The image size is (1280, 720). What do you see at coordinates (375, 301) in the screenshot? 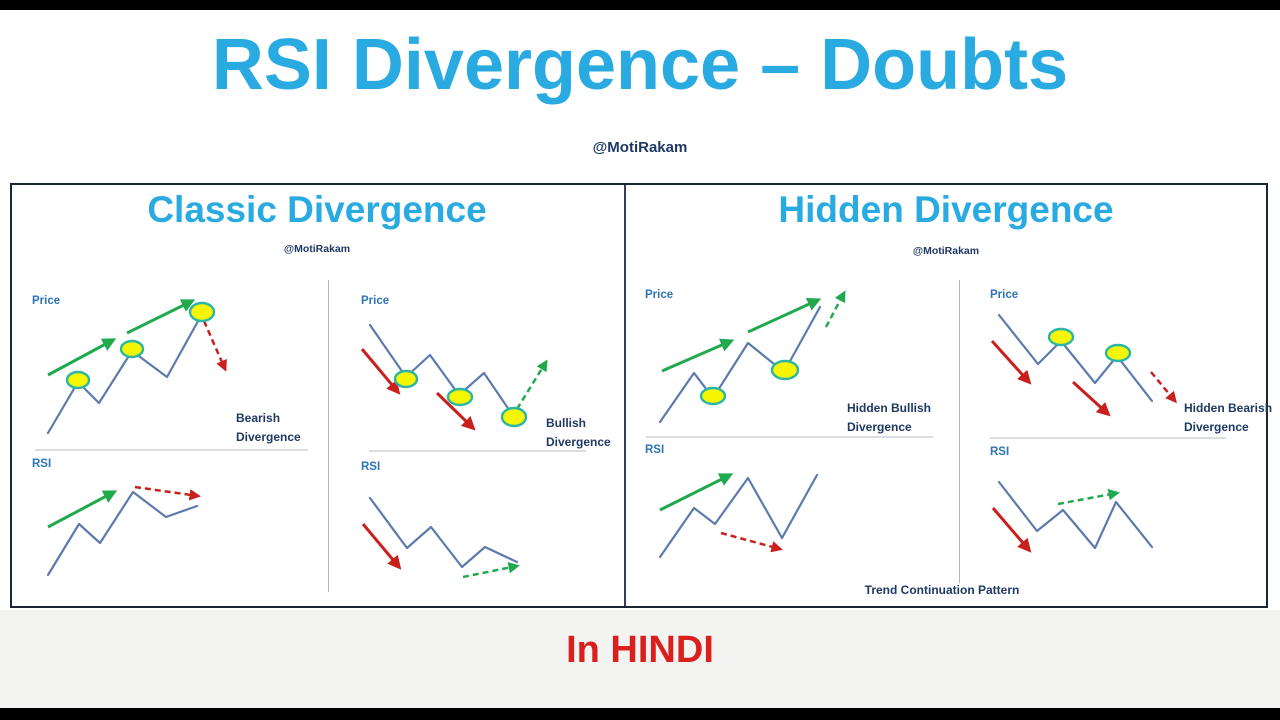
I see `classic-bullish-price-label: Price` at bounding box center [375, 301].